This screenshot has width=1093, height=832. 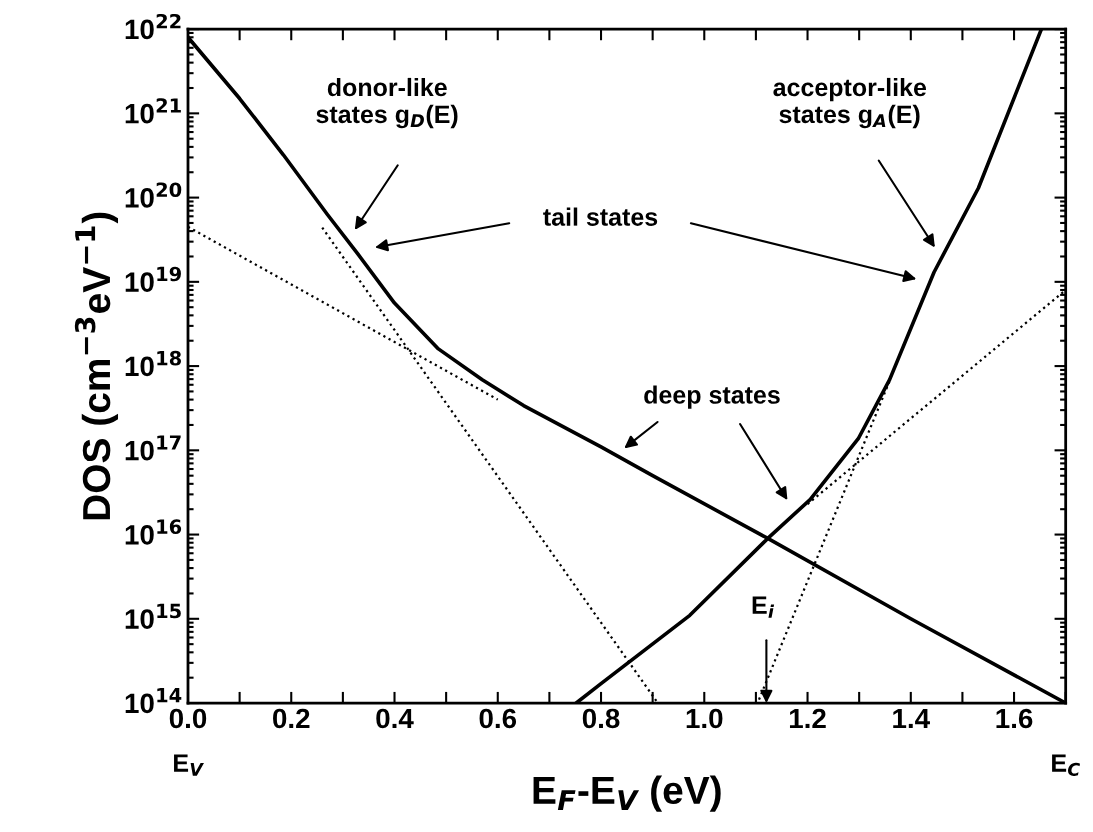 I want to click on annotation: deep states, so click(x=712, y=397).